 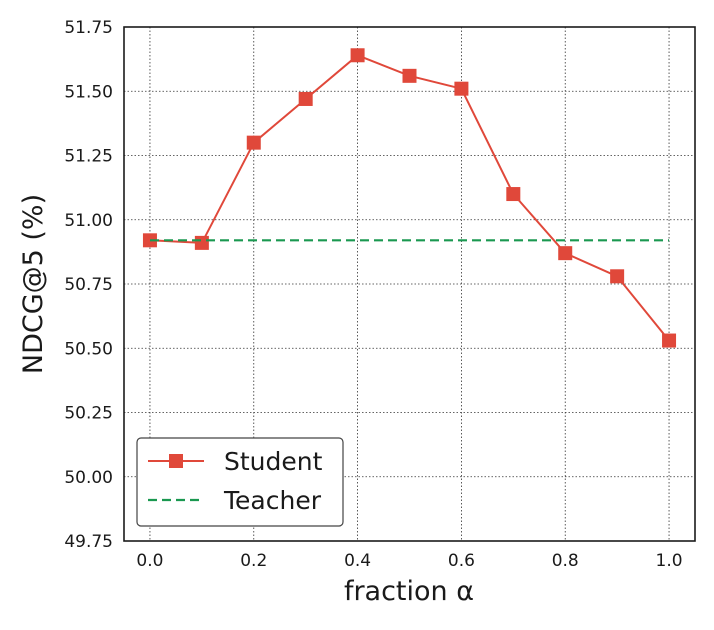 What do you see at coordinates (409, 561) in the screenshot?
I see `x-axis-ticks: 0.0 0.2 0.4 0.6 0.8 1.0` at bounding box center [409, 561].